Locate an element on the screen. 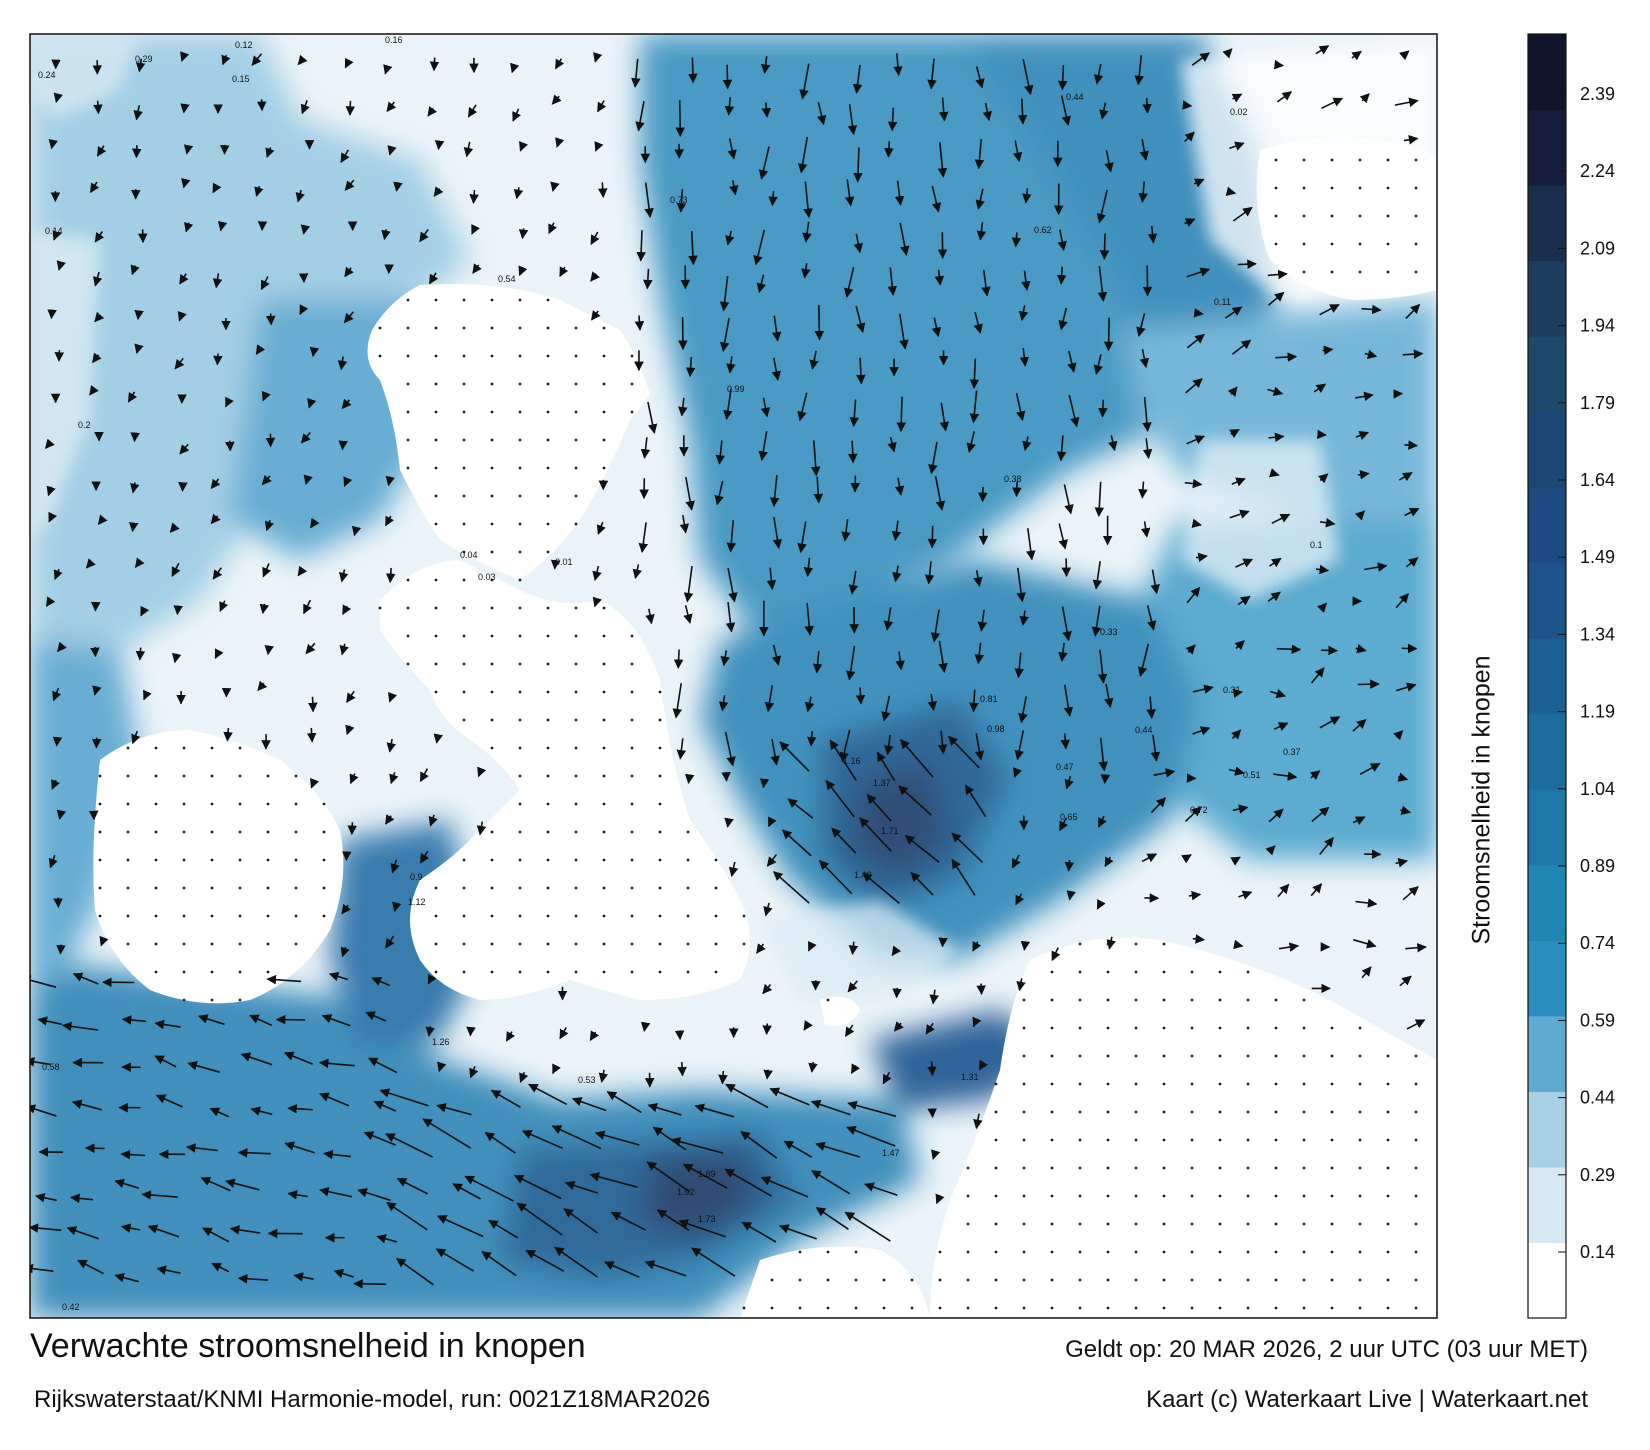 Image resolution: width=1650 pixels, height=1450 pixels. speed-value-label: 0.37 is located at coordinates (1292, 752).